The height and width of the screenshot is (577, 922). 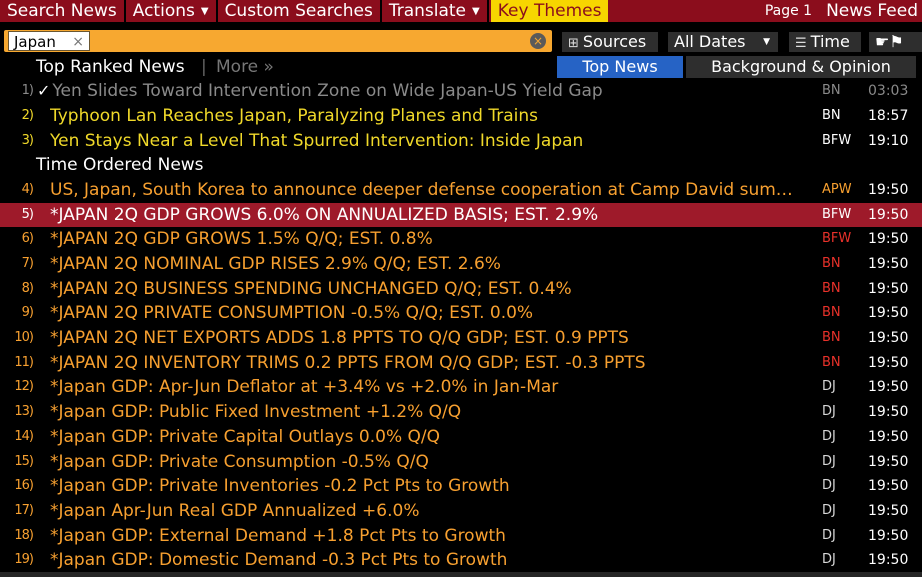 I want to click on all-dates-dropdown: All Dates ▼, so click(x=723, y=42).